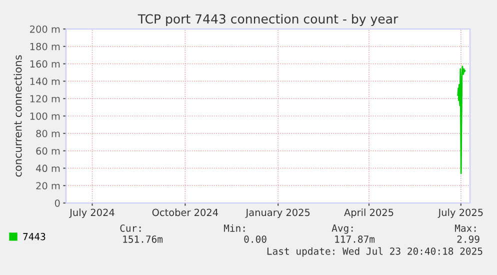 Image resolution: width=497 pixels, height=275 pixels. What do you see at coordinates (342, 229) in the screenshot?
I see `text: Avg:` at bounding box center [342, 229].